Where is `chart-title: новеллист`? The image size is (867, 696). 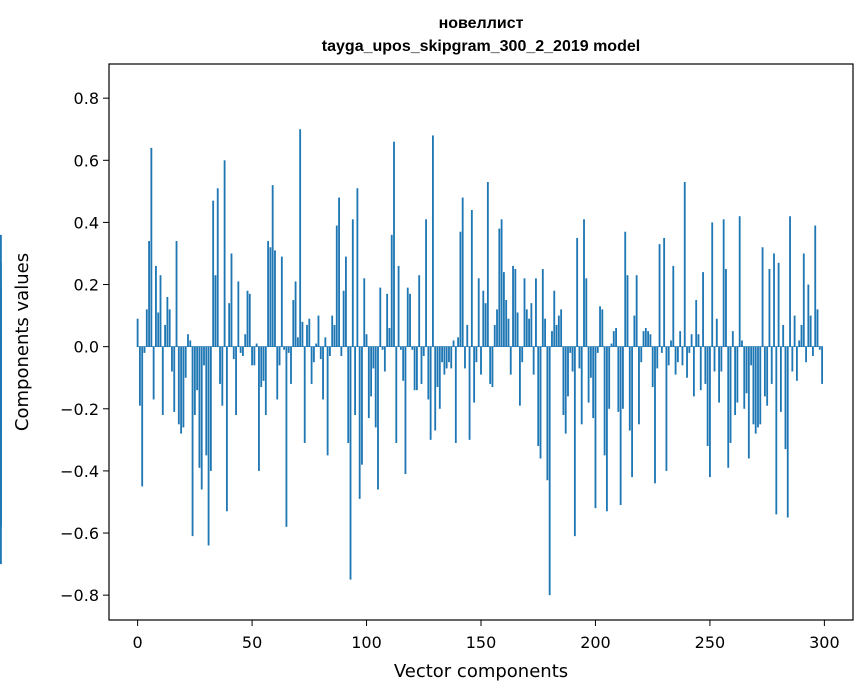 chart-title: новеллист is located at coordinates (481, 23).